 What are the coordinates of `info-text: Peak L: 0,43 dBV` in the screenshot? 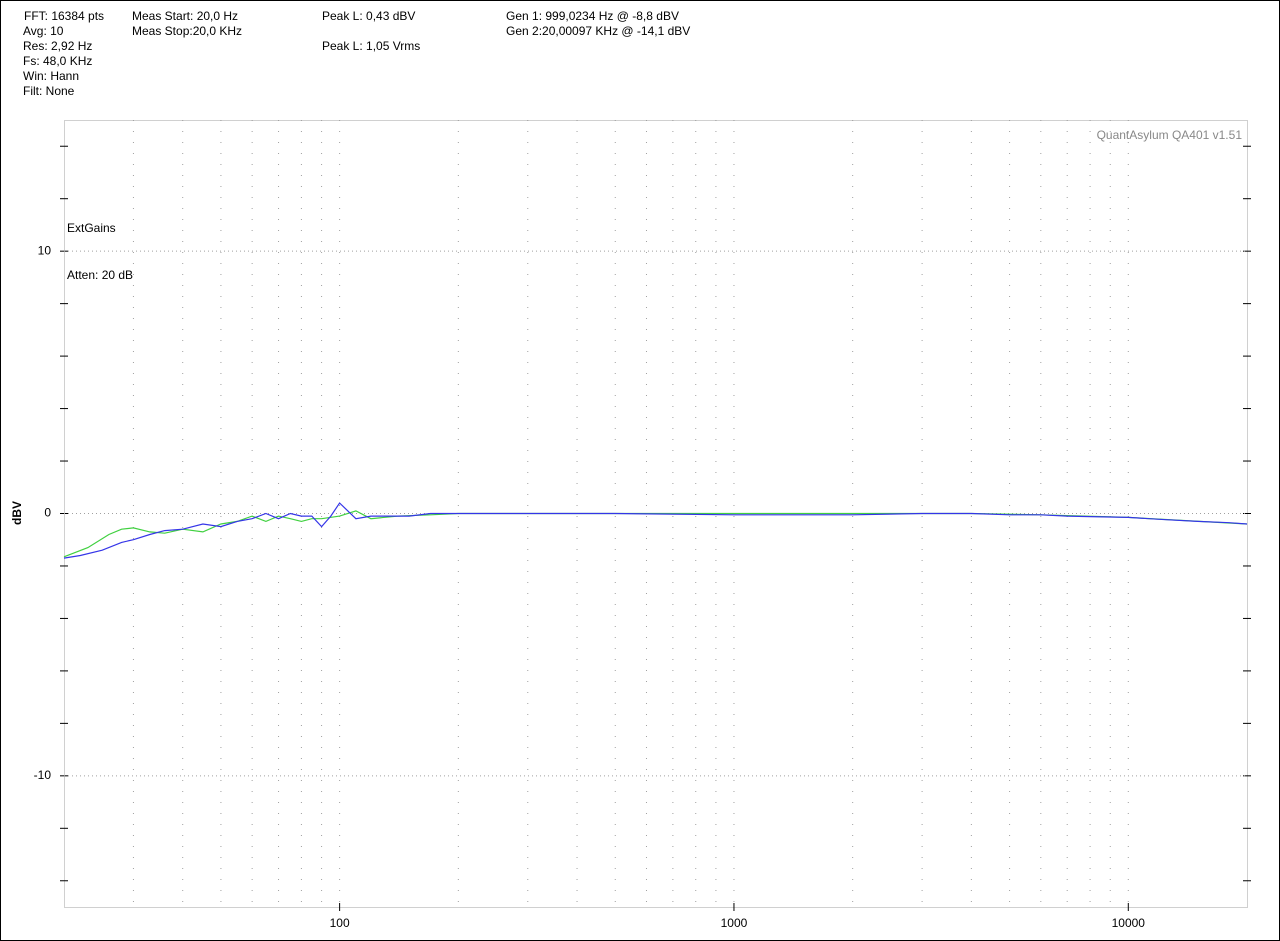 It's located at (368, 16).